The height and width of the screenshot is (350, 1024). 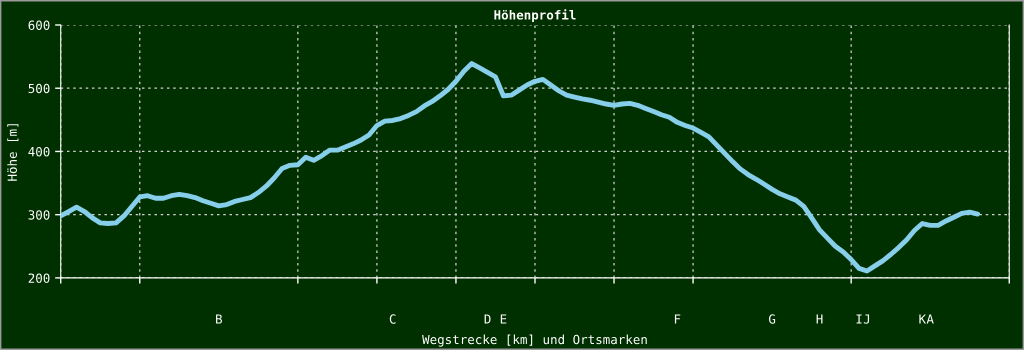 I want to click on x-axis-title: Wegstrecke [km] und Ortsmarken, so click(x=534, y=340).